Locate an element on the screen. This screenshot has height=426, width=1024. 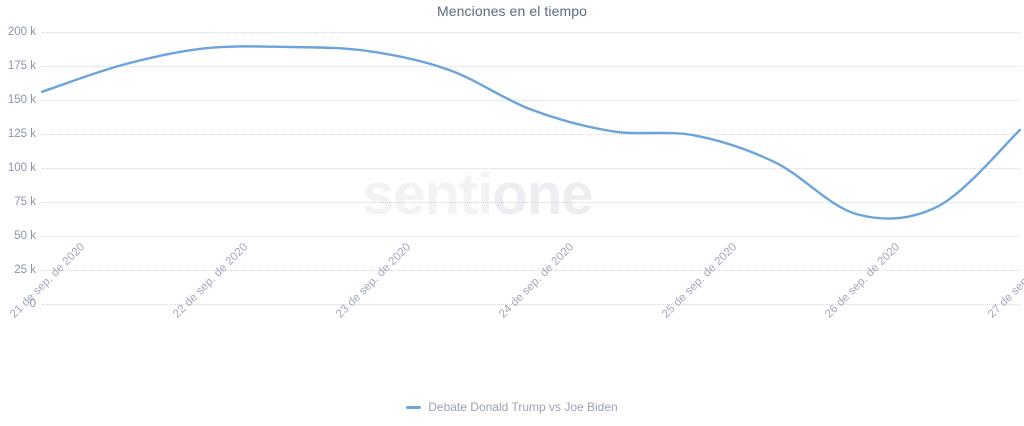
y-axis-tick-label: 200 k is located at coordinates (21, 32).